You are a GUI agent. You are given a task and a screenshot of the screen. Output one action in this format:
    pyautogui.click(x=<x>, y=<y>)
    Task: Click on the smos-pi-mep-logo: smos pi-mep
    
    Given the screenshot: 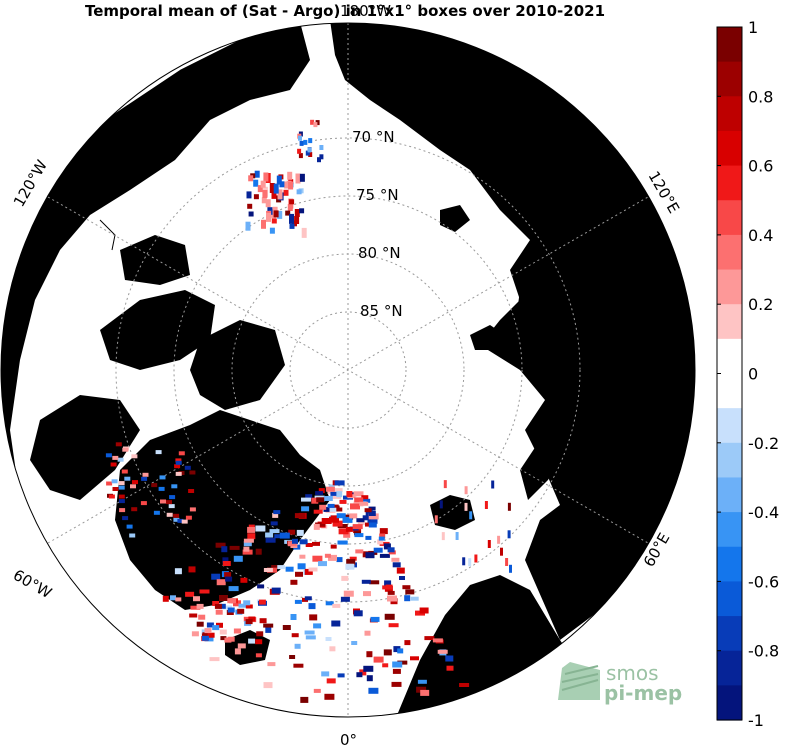 What is the action you would take?
    pyautogui.click(x=620, y=683)
    